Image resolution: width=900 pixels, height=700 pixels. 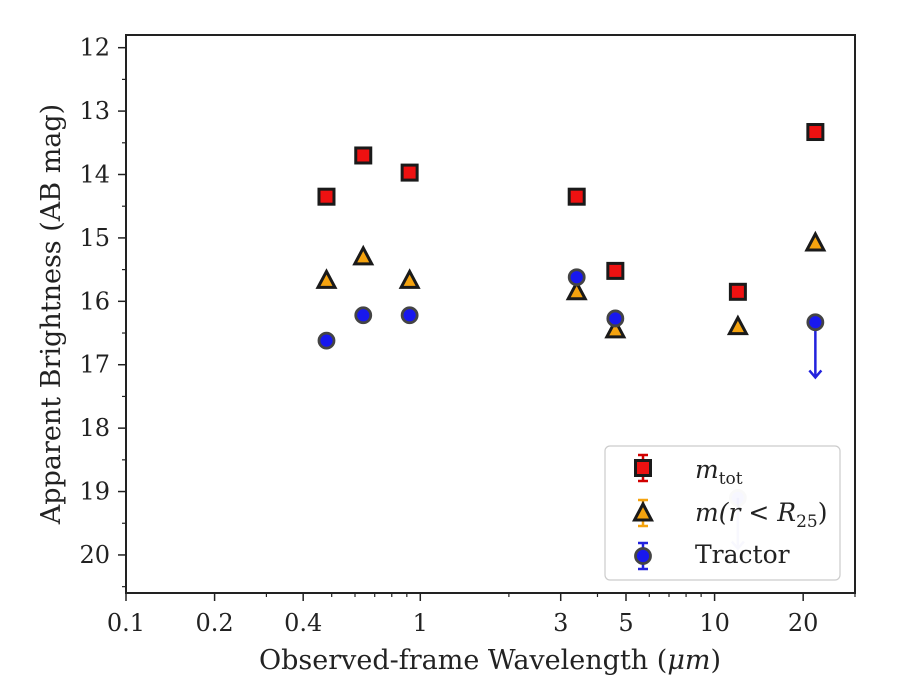 What do you see at coordinates (719, 472) in the screenshot?
I see `legend-label-mtot: mtot` at bounding box center [719, 472].